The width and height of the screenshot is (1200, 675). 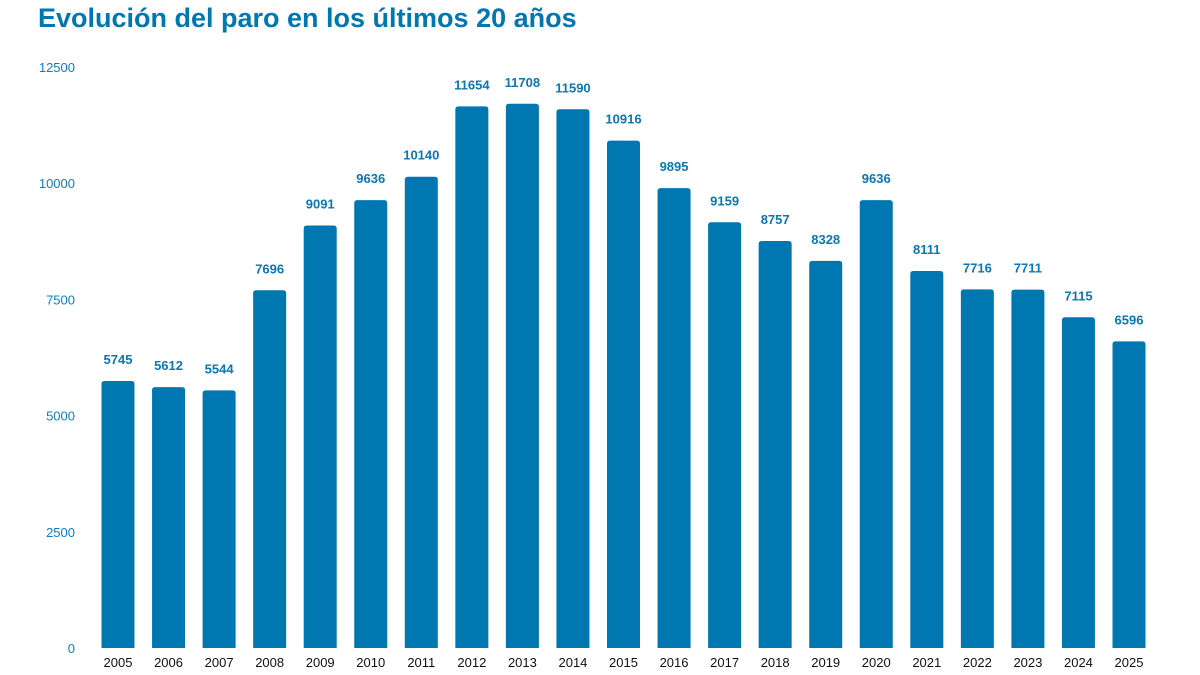 I want to click on x-tick-label: 2015, so click(x=623, y=662).